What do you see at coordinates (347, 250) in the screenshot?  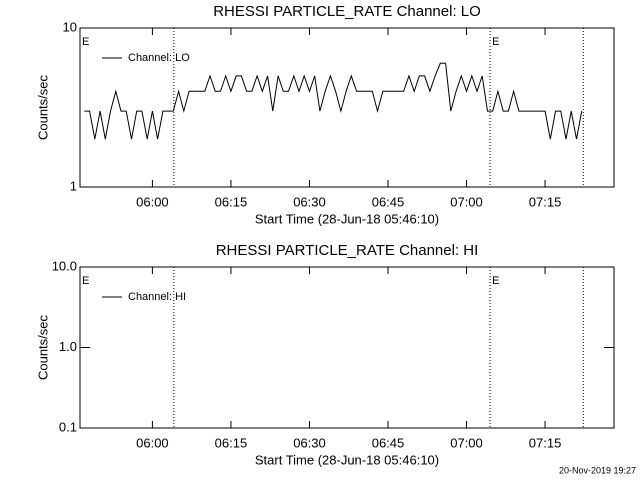 I see `chart-title: RHESSI PARTICLE_RATE Channel: HI` at bounding box center [347, 250].